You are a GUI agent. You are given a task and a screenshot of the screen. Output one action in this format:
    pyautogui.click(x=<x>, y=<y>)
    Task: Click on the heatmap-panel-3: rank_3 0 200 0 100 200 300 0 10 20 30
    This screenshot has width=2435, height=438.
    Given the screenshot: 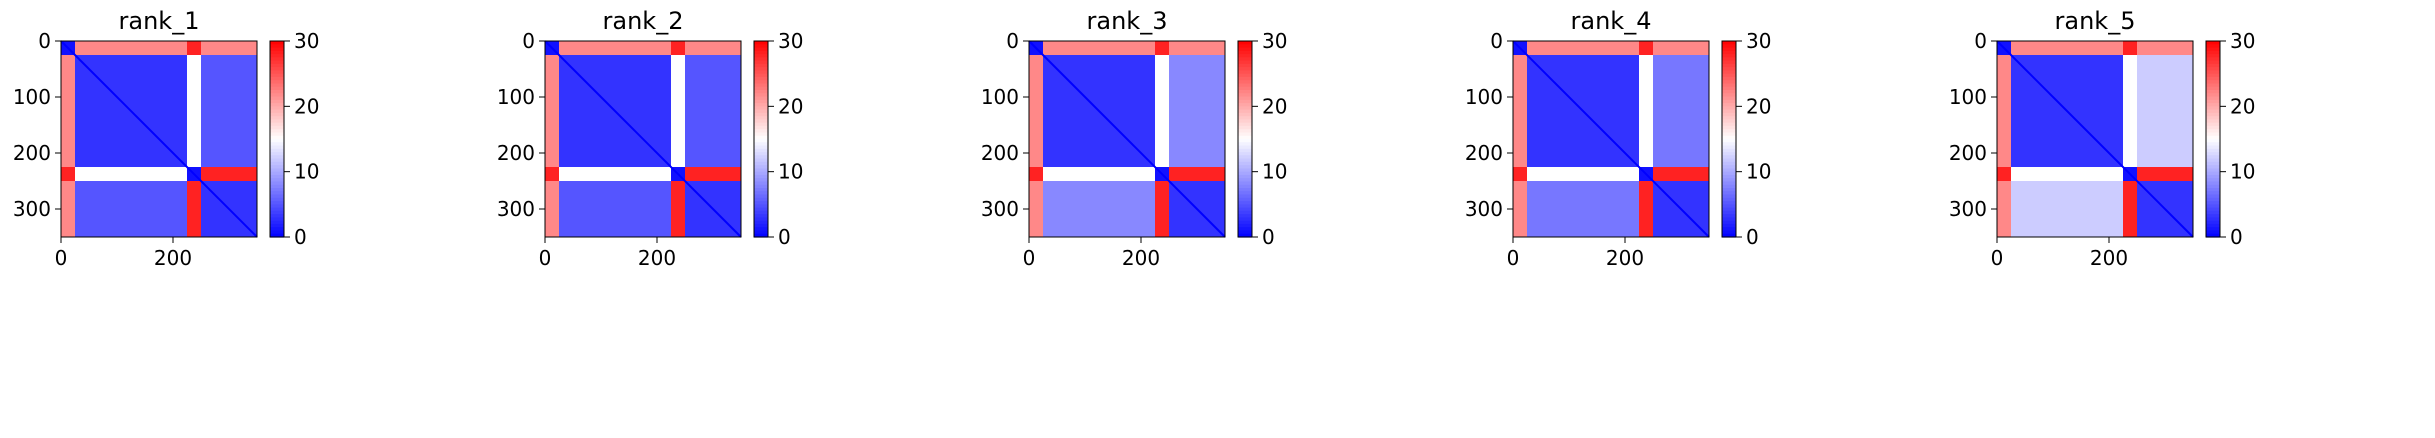 What is the action you would take?
    pyautogui.click(x=1134, y=138)
    